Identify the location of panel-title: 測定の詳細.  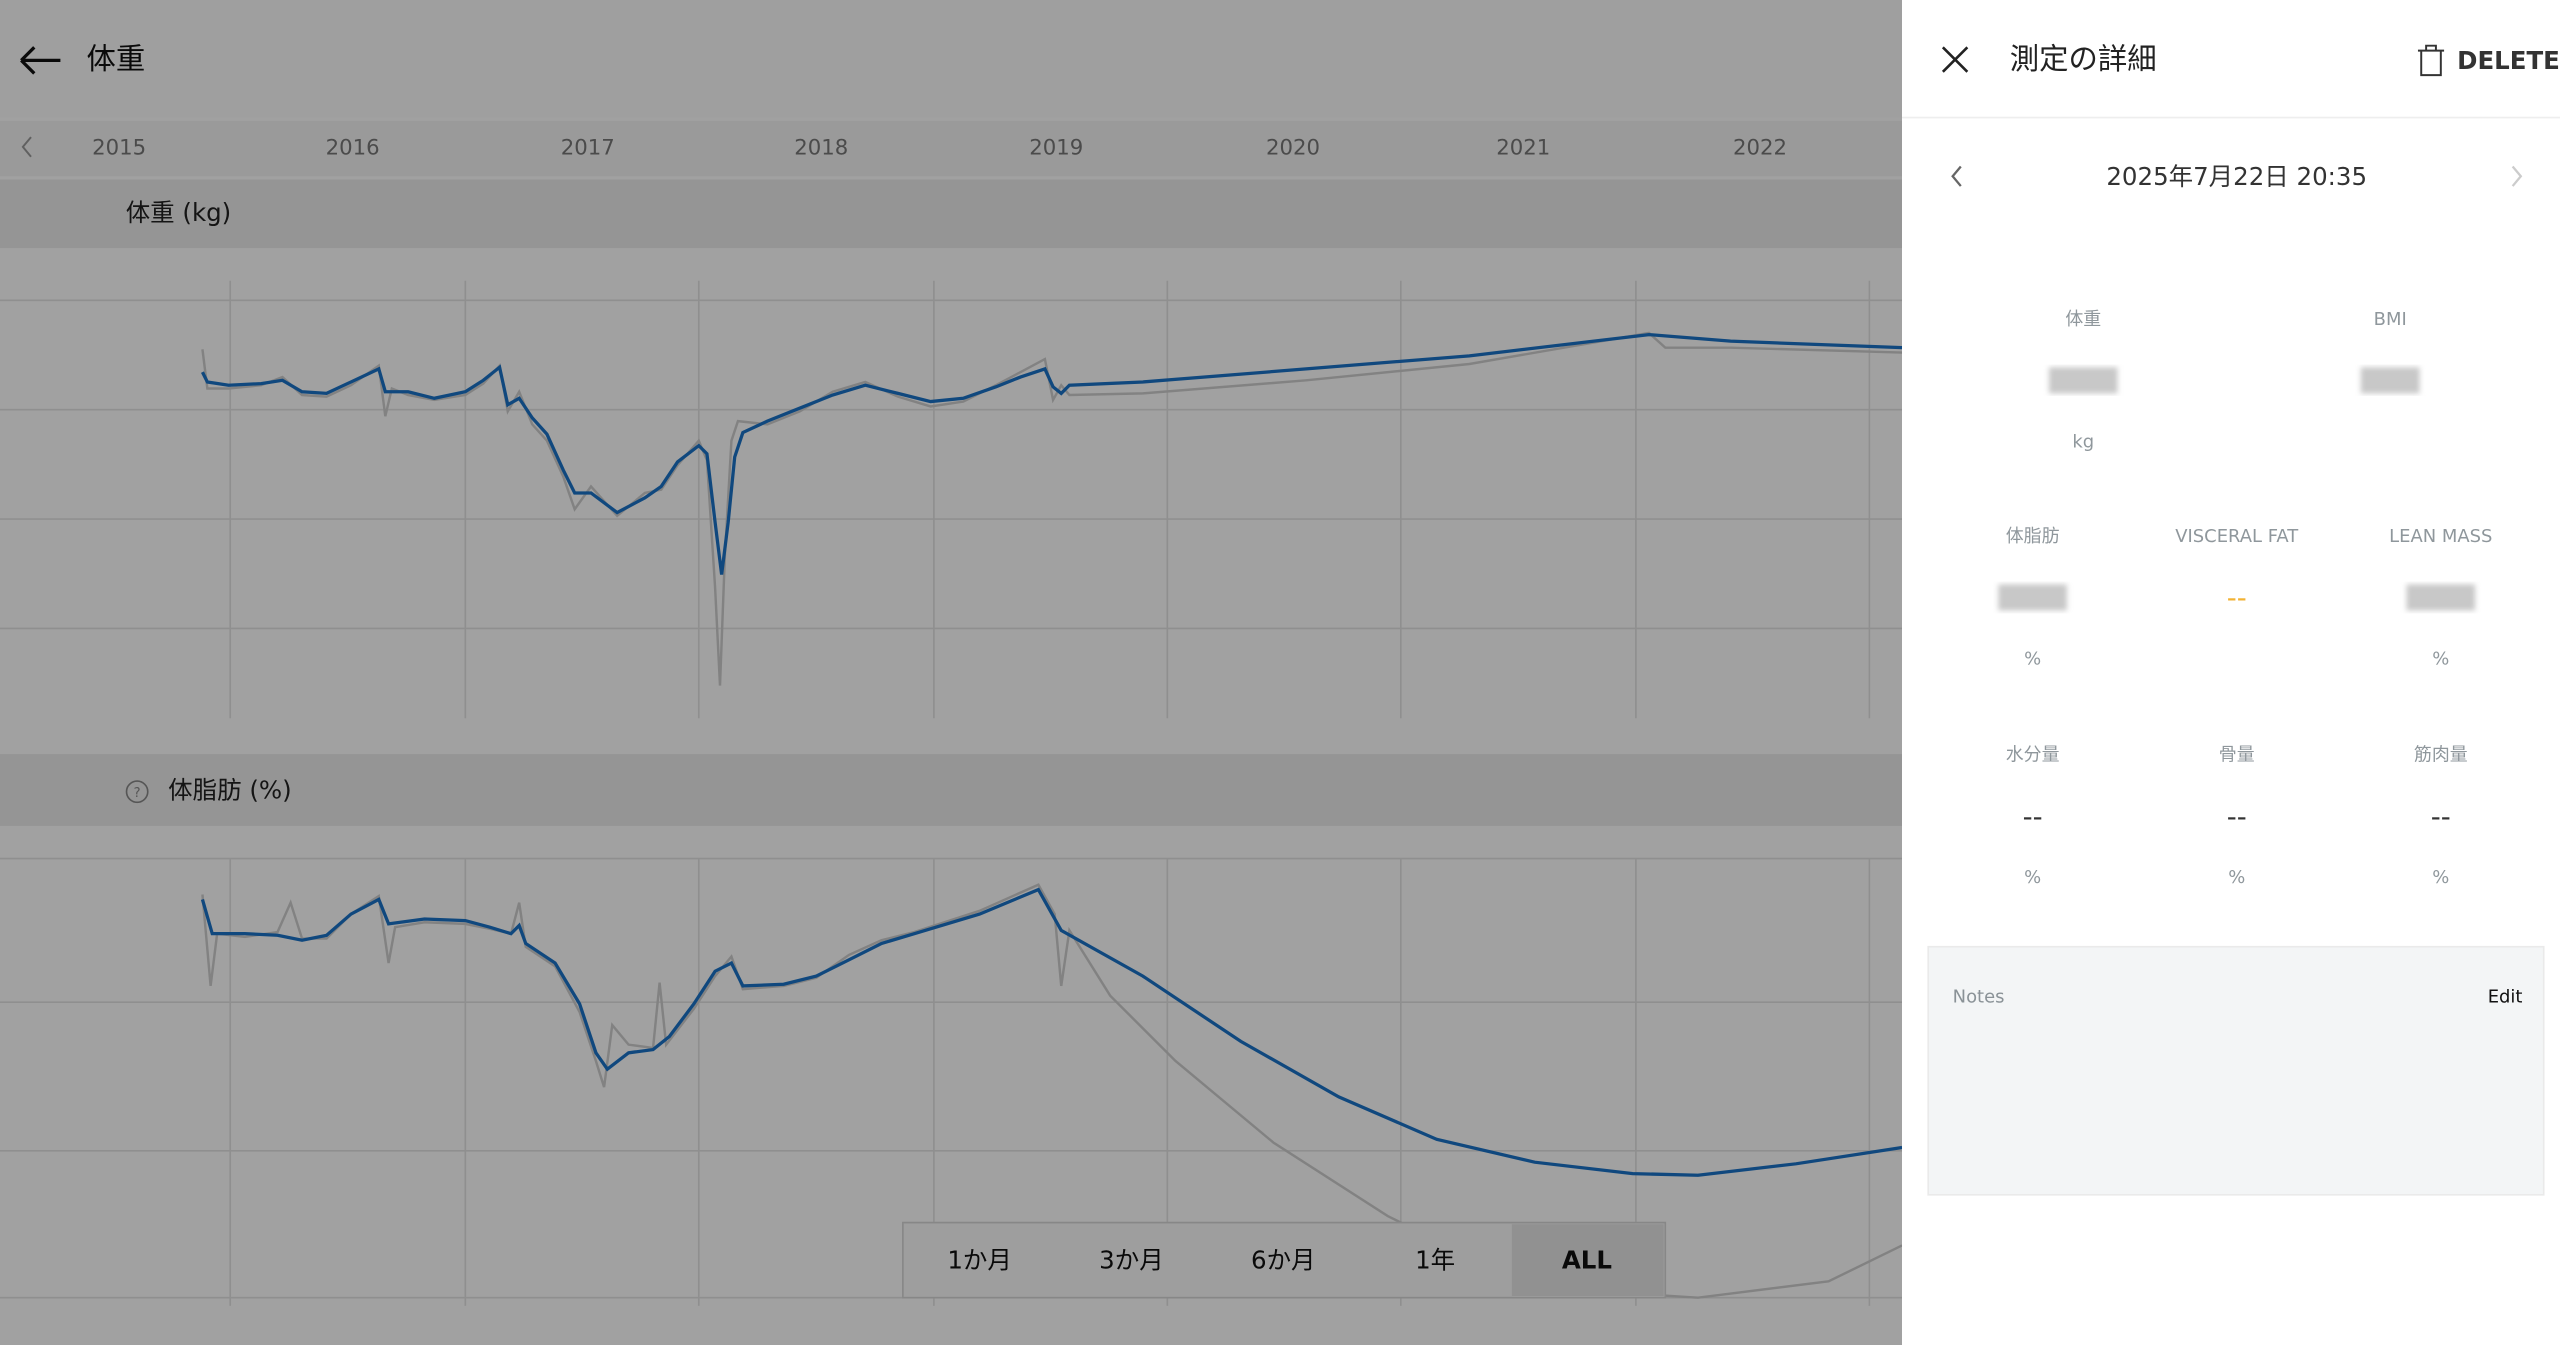
(2083, 59).